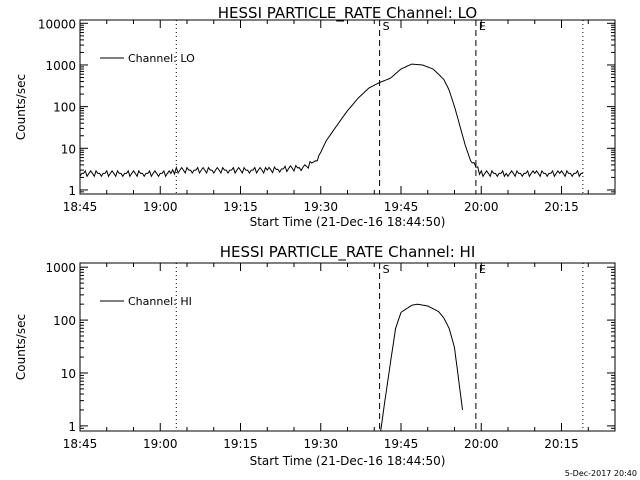 Image resolution: width=640 pixels, height=480 pixels. What do you see at coordinates (160, 301) in the screenshot?
I see `legend-label: Channel: HI` at bounding box center [160, 301].